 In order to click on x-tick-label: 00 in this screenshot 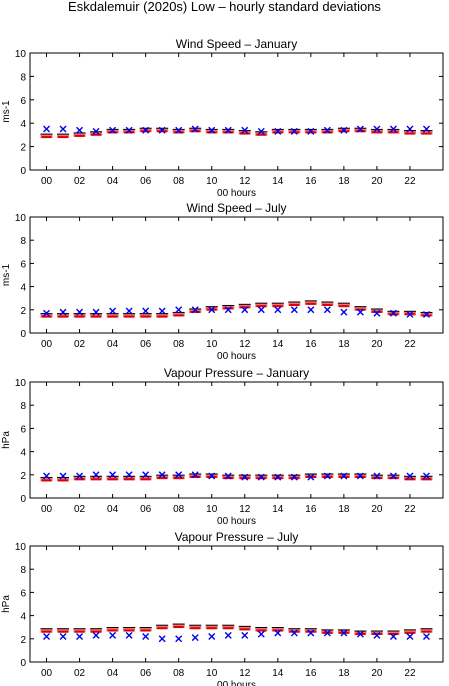, I will do `click(47, 181)`.